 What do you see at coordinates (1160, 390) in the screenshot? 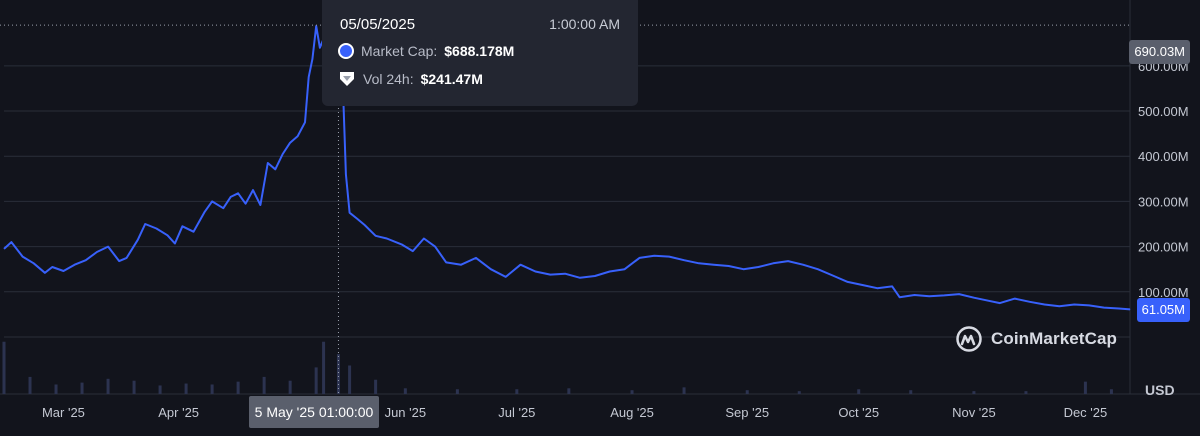
I see `currency-label: USD` at bounding box center [1160, 390].